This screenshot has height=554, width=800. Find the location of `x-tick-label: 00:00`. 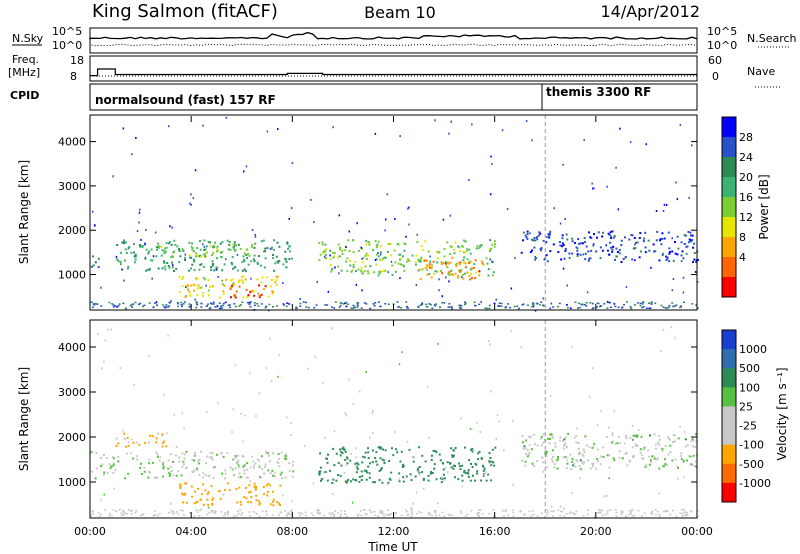

x-tick-label: 00:00 is located at coordinates (90, 531).